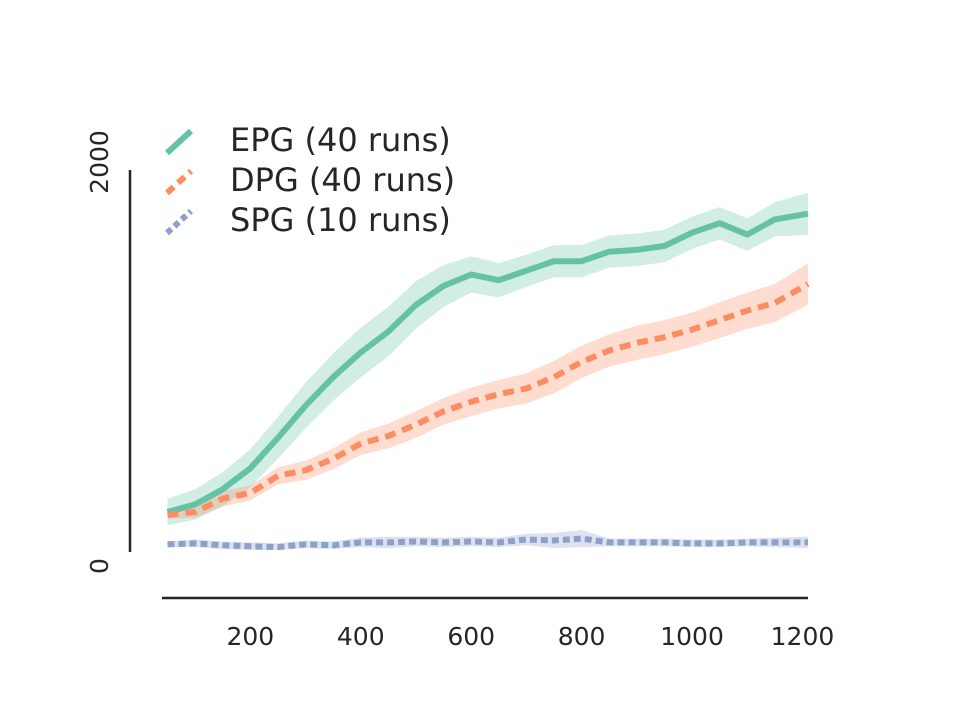  What do you see at coordinates (179, 142) in the screenshot?
I see `epg-legend-swatch` at bounding box center [179, 142].